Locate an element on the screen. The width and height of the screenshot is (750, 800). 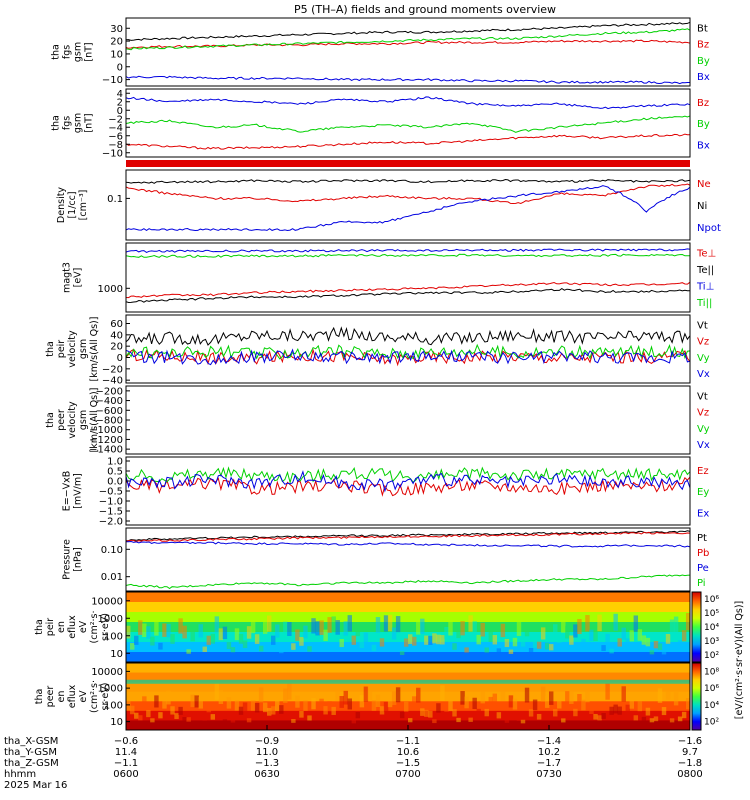
legend-entry: Pi is located at coordinates (701, 583).